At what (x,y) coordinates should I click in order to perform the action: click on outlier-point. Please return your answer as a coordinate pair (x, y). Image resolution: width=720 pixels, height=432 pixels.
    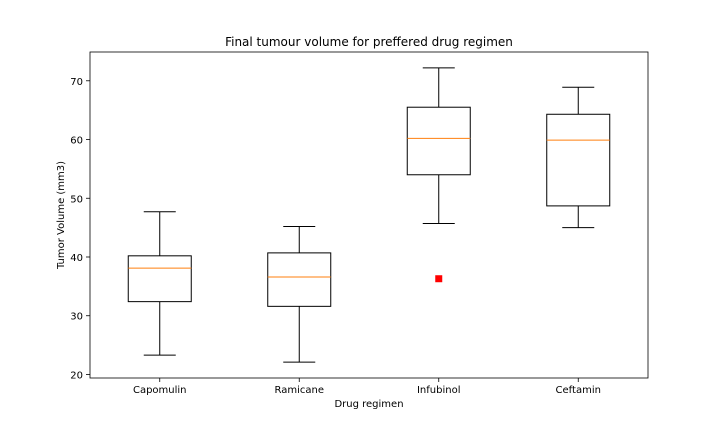
    Looking at the image, I should click on (439, 279).